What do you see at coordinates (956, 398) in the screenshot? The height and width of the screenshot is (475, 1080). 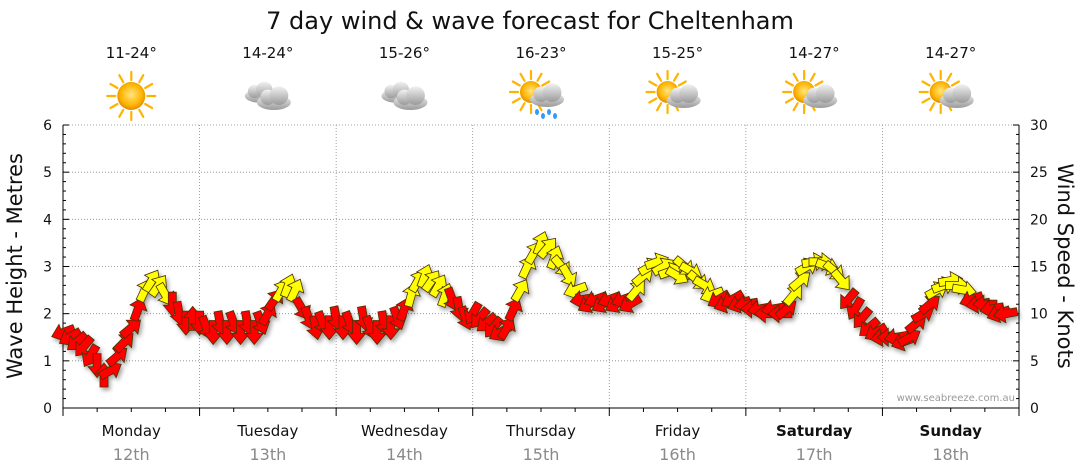 I see `watermark: www.seabreeze.com.au` at bounding box center [956, 398].